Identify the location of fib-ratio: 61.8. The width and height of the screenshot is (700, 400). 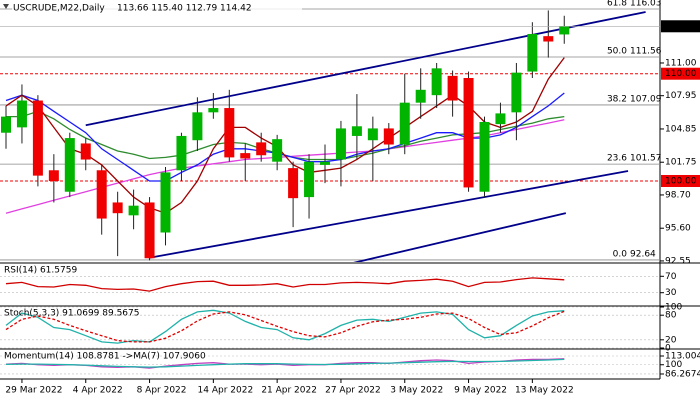
(617, 4).